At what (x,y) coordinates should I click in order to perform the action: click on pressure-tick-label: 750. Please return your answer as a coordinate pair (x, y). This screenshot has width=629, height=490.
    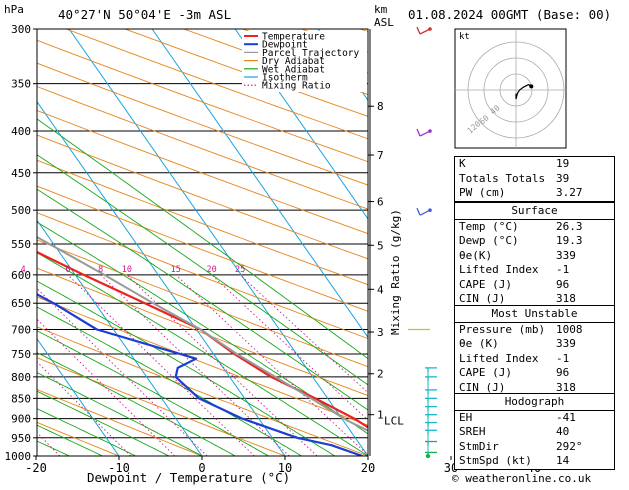
    Looking at the image, I should click on (21, 354).